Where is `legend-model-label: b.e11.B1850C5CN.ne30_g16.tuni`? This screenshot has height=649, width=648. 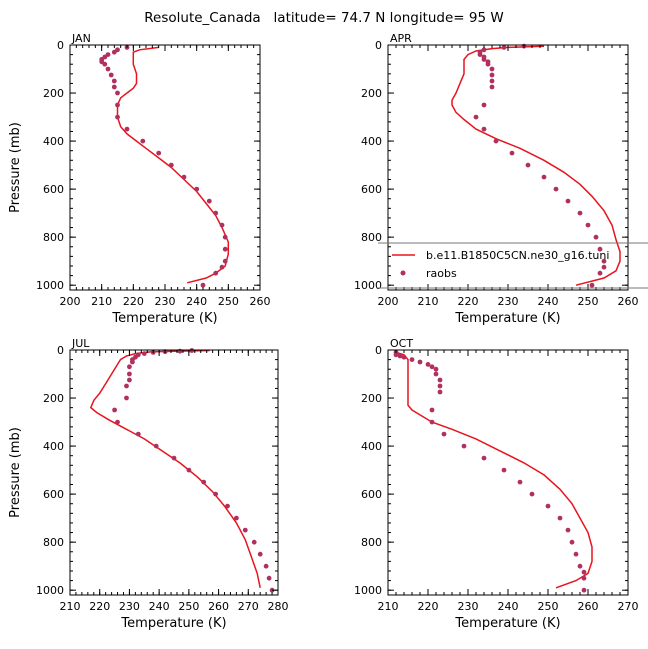 legend-model-label: b.e11.B1850C5CN.ne30_g16.tuni is located at coordinates (517, 255).